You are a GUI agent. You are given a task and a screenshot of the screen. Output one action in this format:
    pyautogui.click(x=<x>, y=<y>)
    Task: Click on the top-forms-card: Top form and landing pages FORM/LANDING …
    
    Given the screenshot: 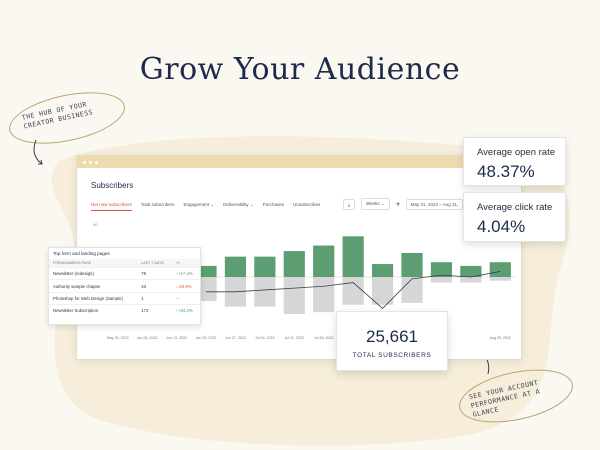 What is the action you would take?
    pyautogui.click(x=124, y=286)
    